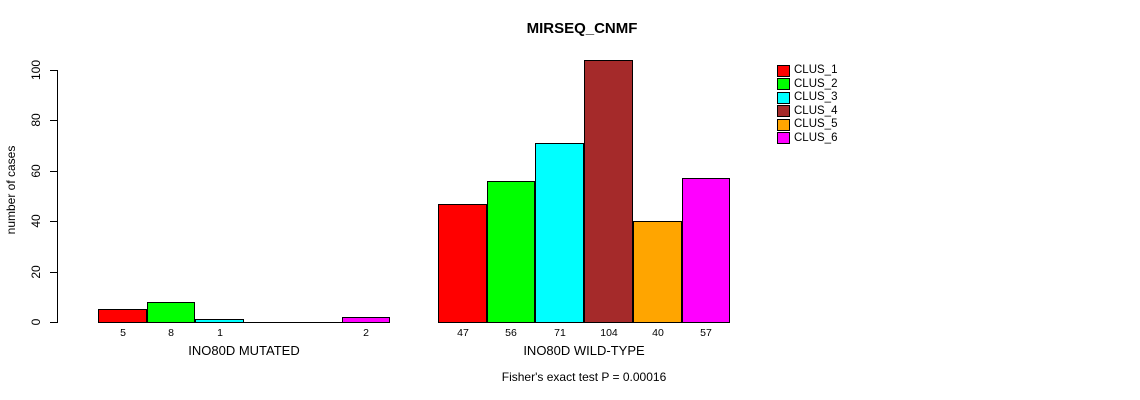 This screenshot has width=1140, height=400. Describe the element at coordinates (511, 333) in the screenshot. I see `bar-value-label: 56` at that location.